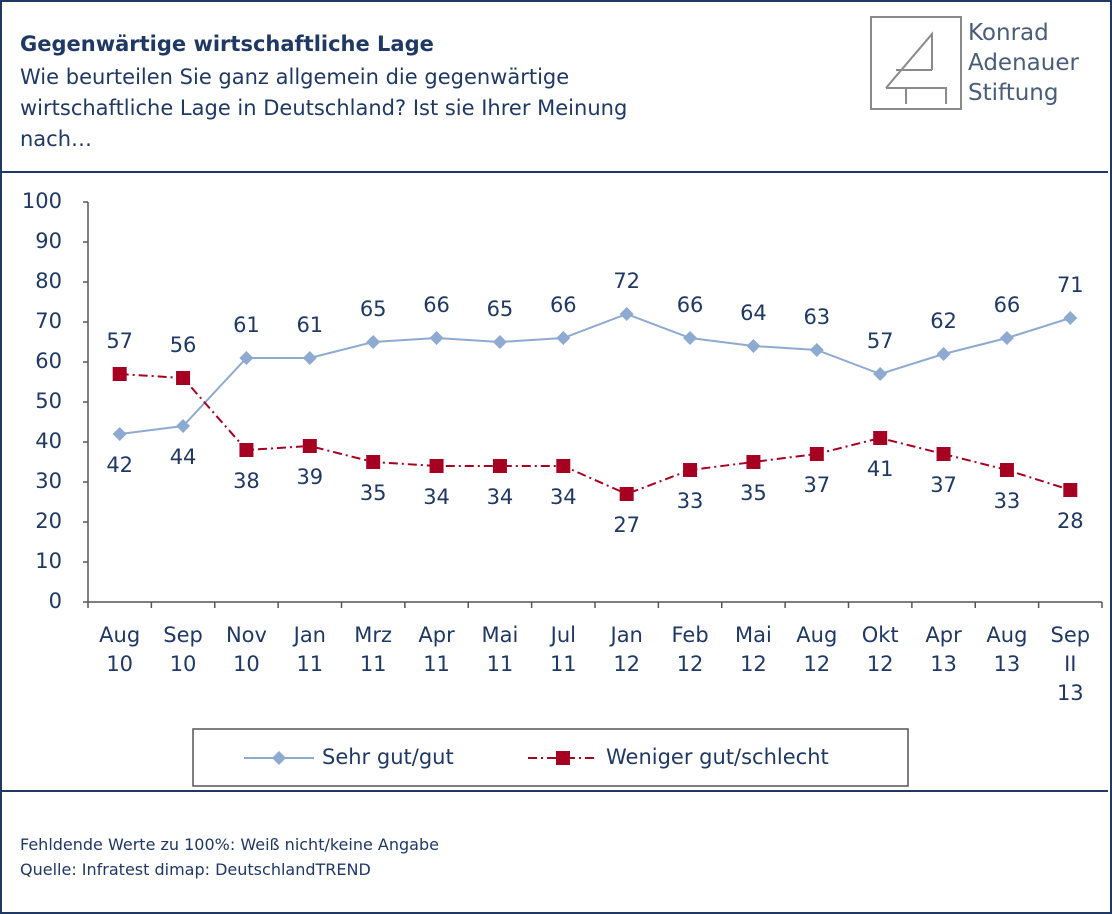  I want to click on y-tick-label: 40, so click(48, 441).